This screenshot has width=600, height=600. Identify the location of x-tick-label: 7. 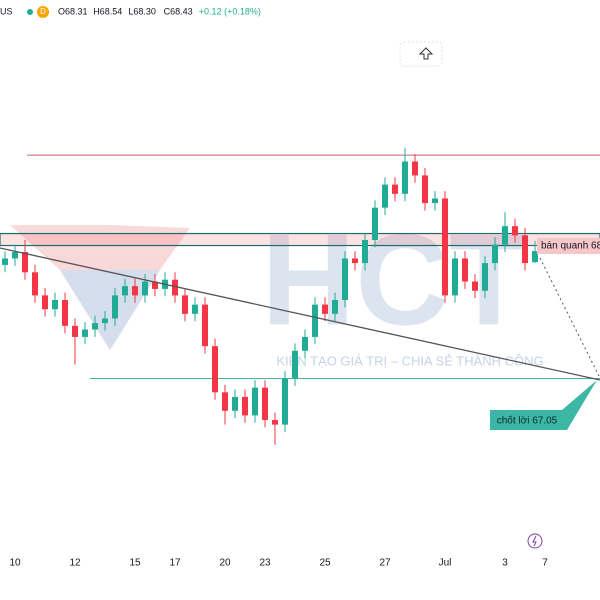
(545, 563).